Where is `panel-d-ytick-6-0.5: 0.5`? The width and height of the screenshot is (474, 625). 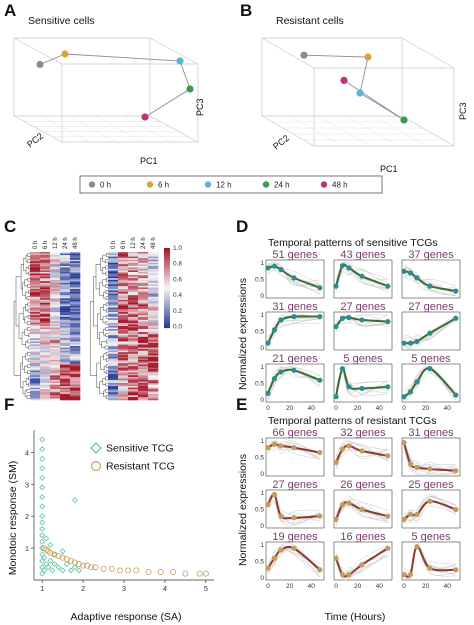 panel-d-ytick-6-0.5: 0.5 is located at coordinates (259, 384).